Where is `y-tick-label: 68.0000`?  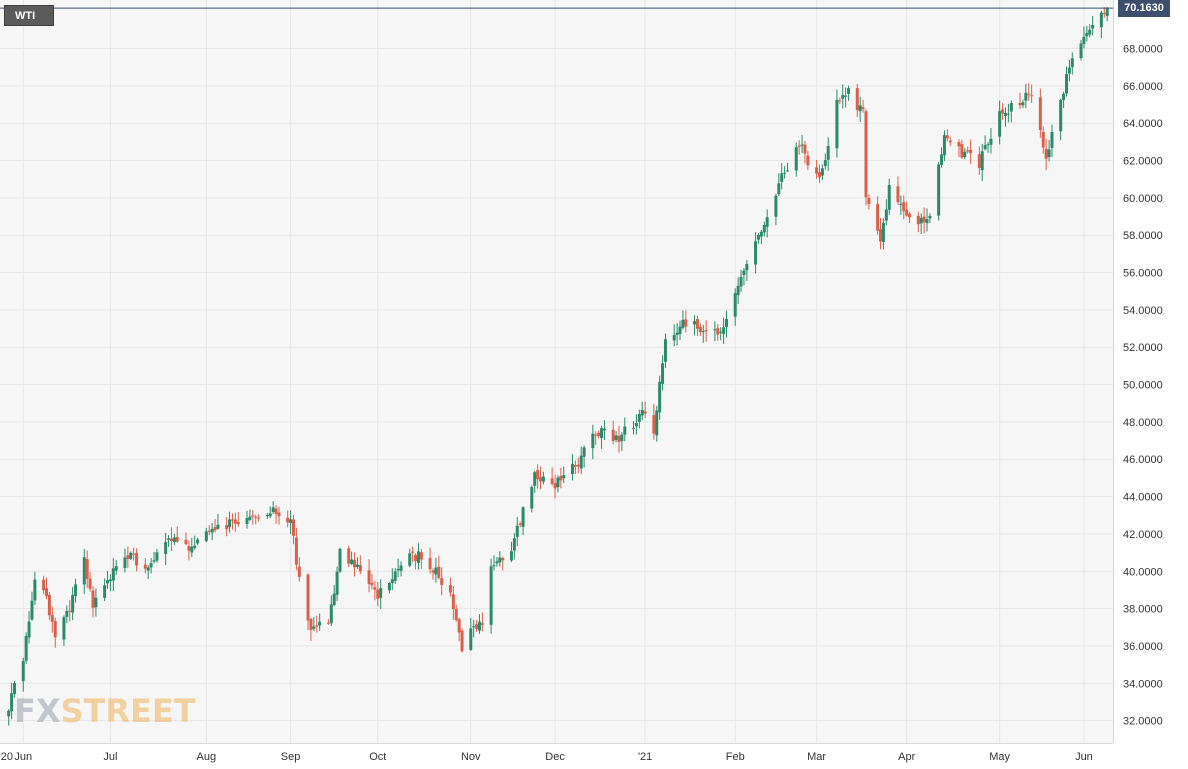 y-tick-label: 68.0000 is located at coordinates (1143, 50).